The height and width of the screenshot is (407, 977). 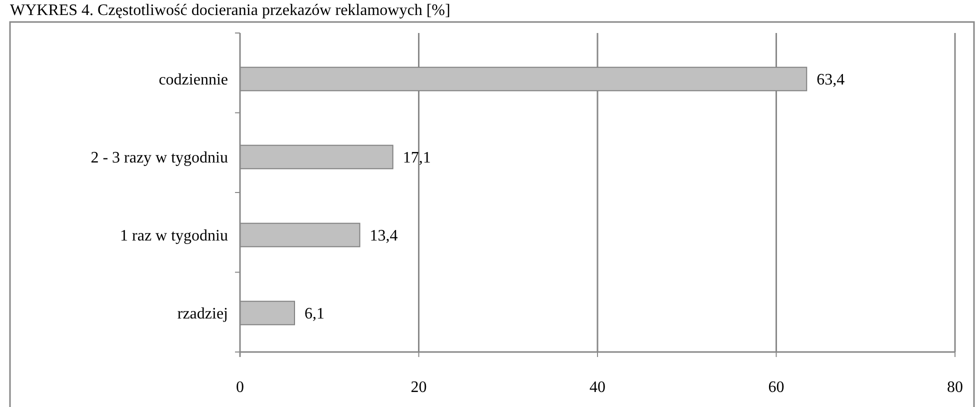 I want to click on y-tick-label: codziennie, so click(x=193, y=80).